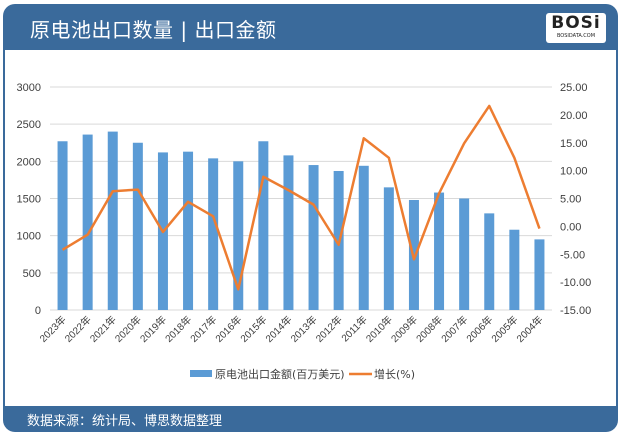 The height and width of the screenshot is (434, 621). I want to click on x-tick-label: 2021年, so click(103, 329).